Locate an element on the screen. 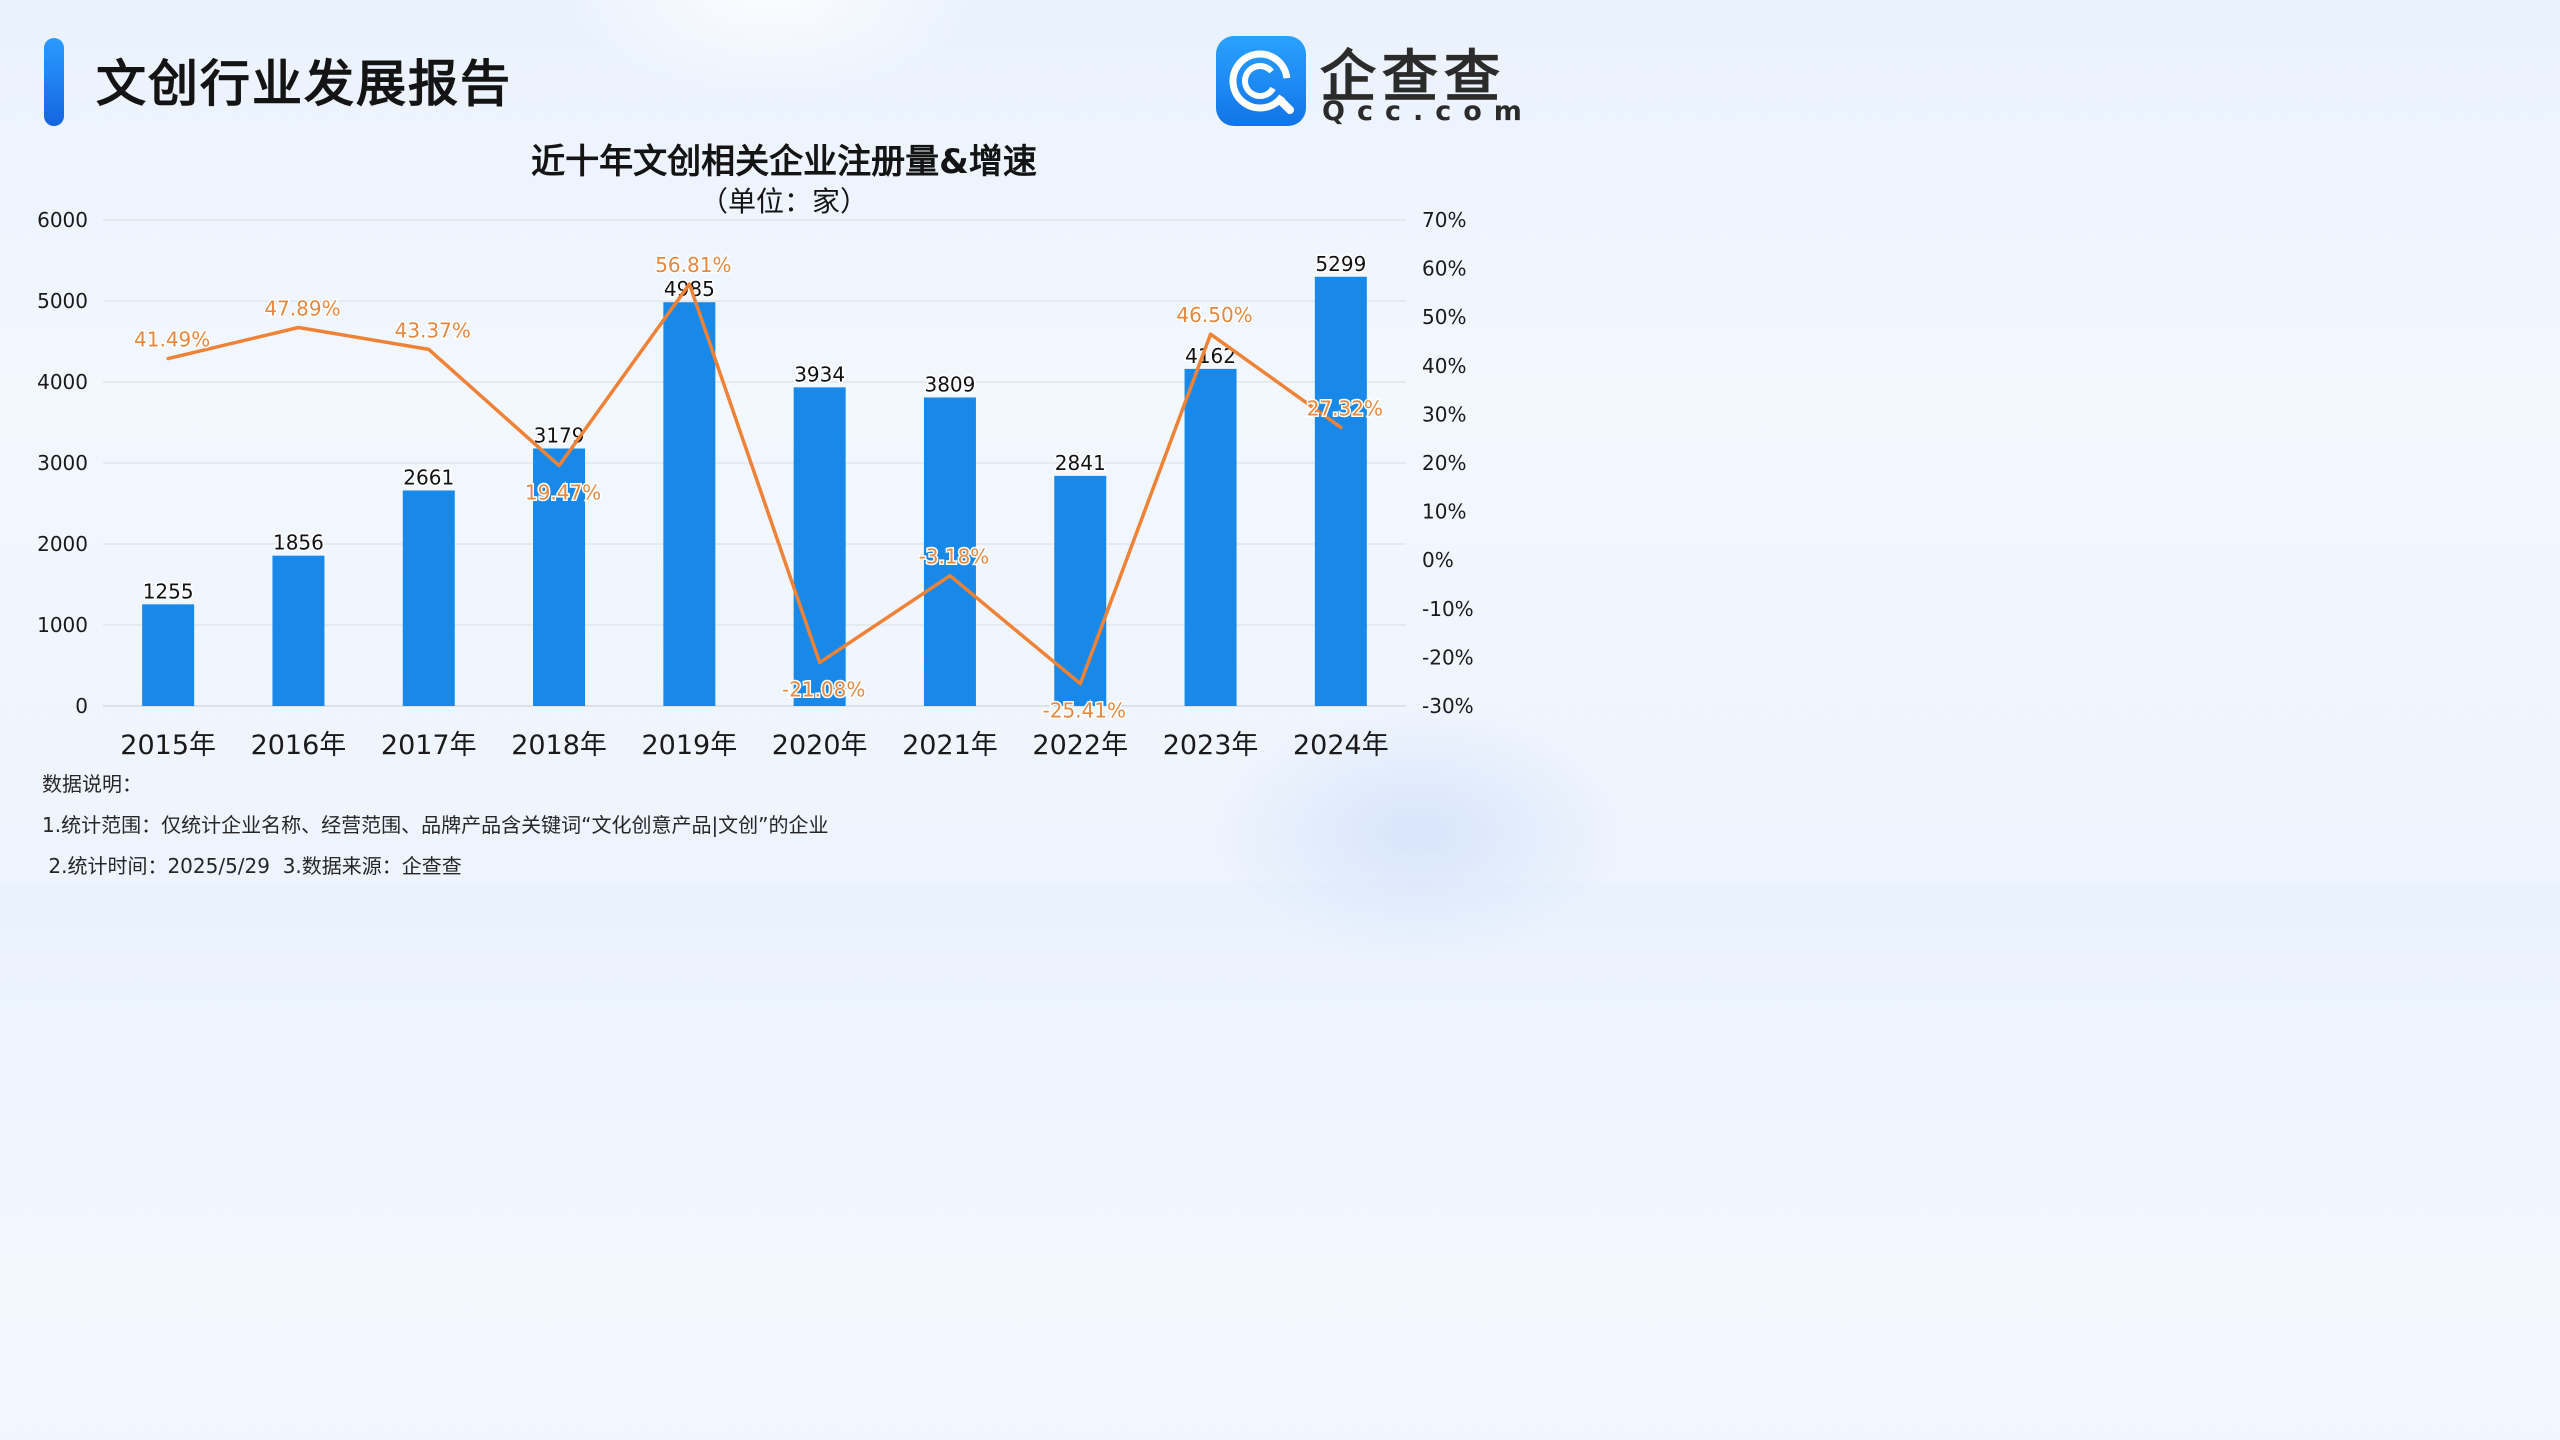 This screenshot has height=1440, width=2560. growth-rate-line is located at coordinates (754, 484).